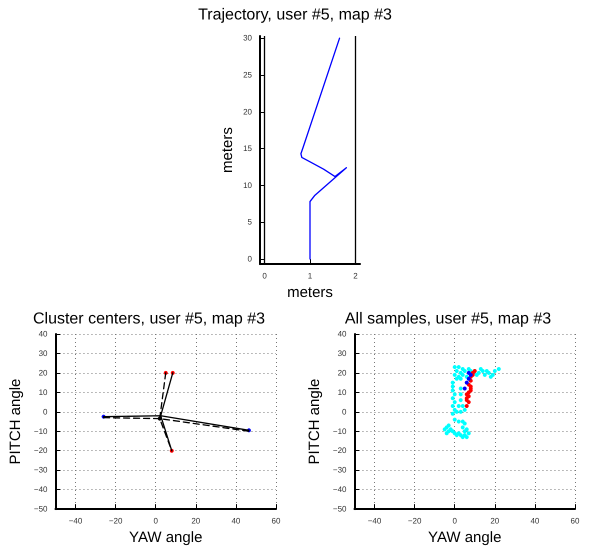 Image resolution: width=597 pixels, height=550 pixels. Describe the element at coordinates (248, 149) in the screenshot. I see `y-tick-label: 15` at that location.